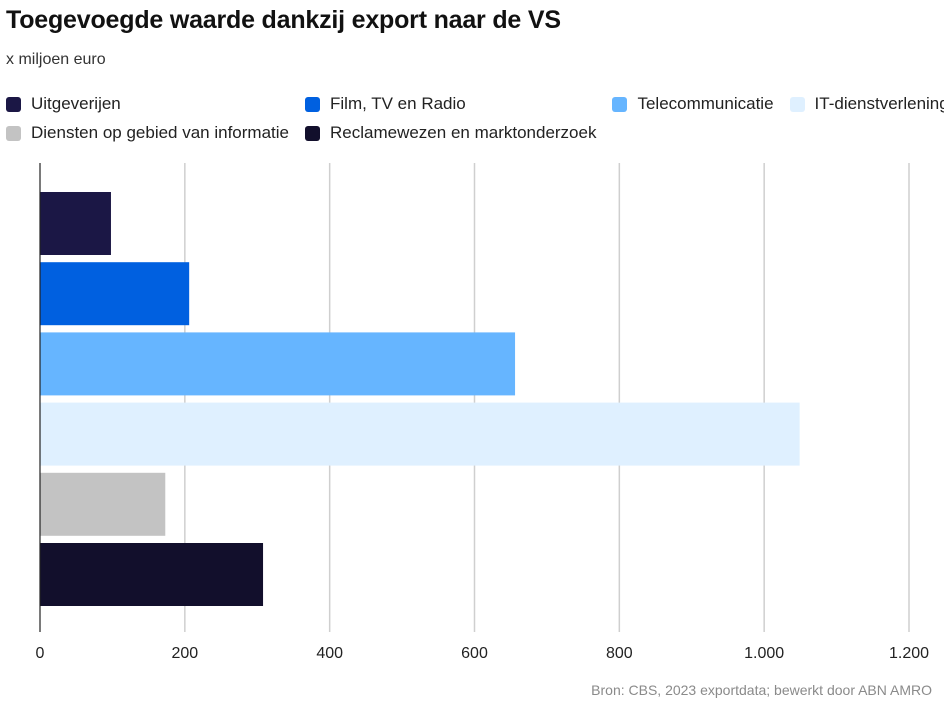  I want to click on legend-label: Telecommunicatie, so click(705, 103).